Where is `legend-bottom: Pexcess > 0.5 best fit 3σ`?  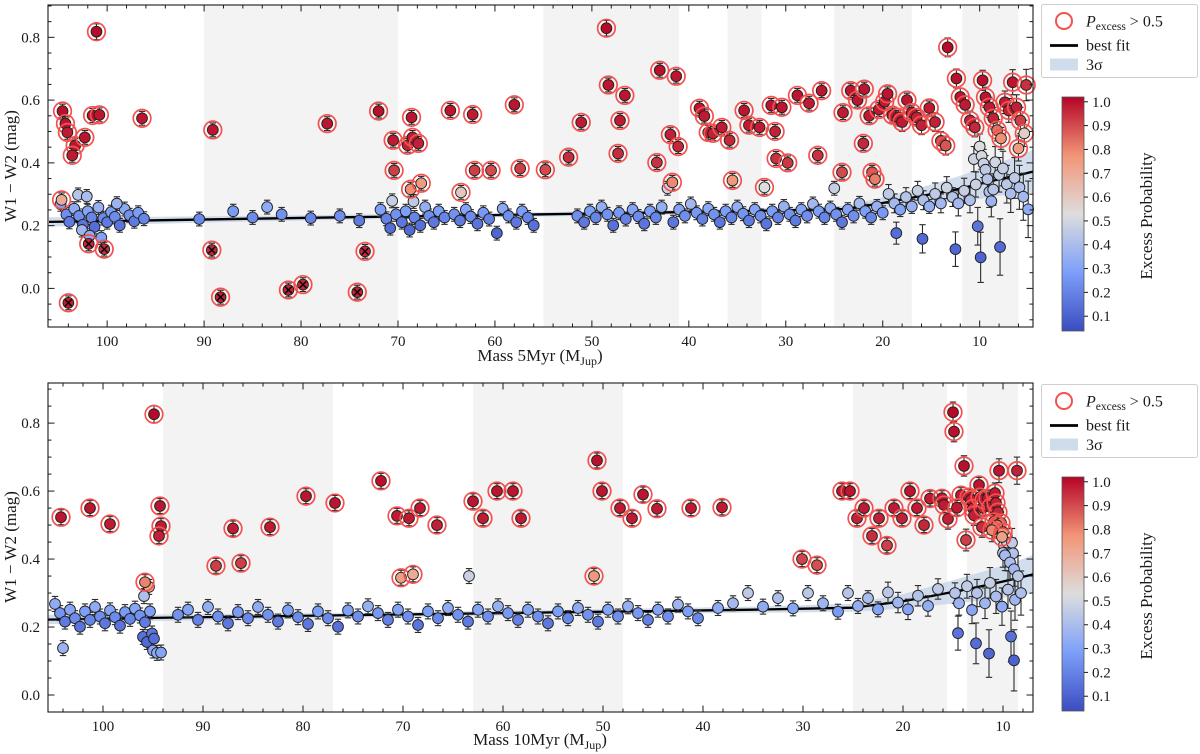 legend-bottom: Pexcess > 0.5 best fit 3σ is located at coordinates (1119, 421).